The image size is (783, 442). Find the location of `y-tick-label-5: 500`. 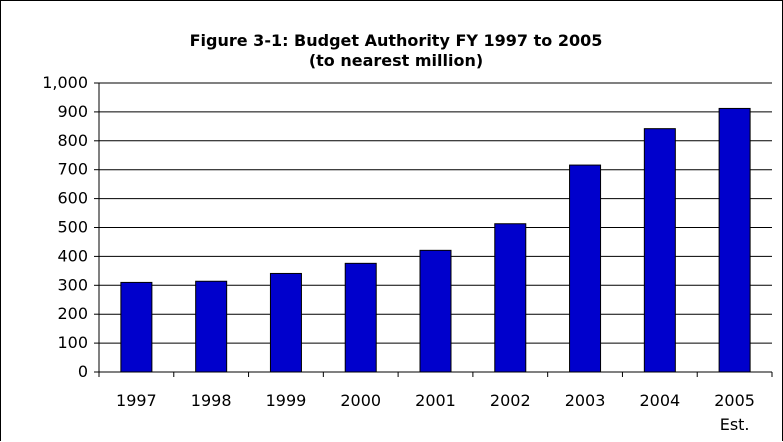

y-tick-label-5: 500 is located at coordinates (72, 227).